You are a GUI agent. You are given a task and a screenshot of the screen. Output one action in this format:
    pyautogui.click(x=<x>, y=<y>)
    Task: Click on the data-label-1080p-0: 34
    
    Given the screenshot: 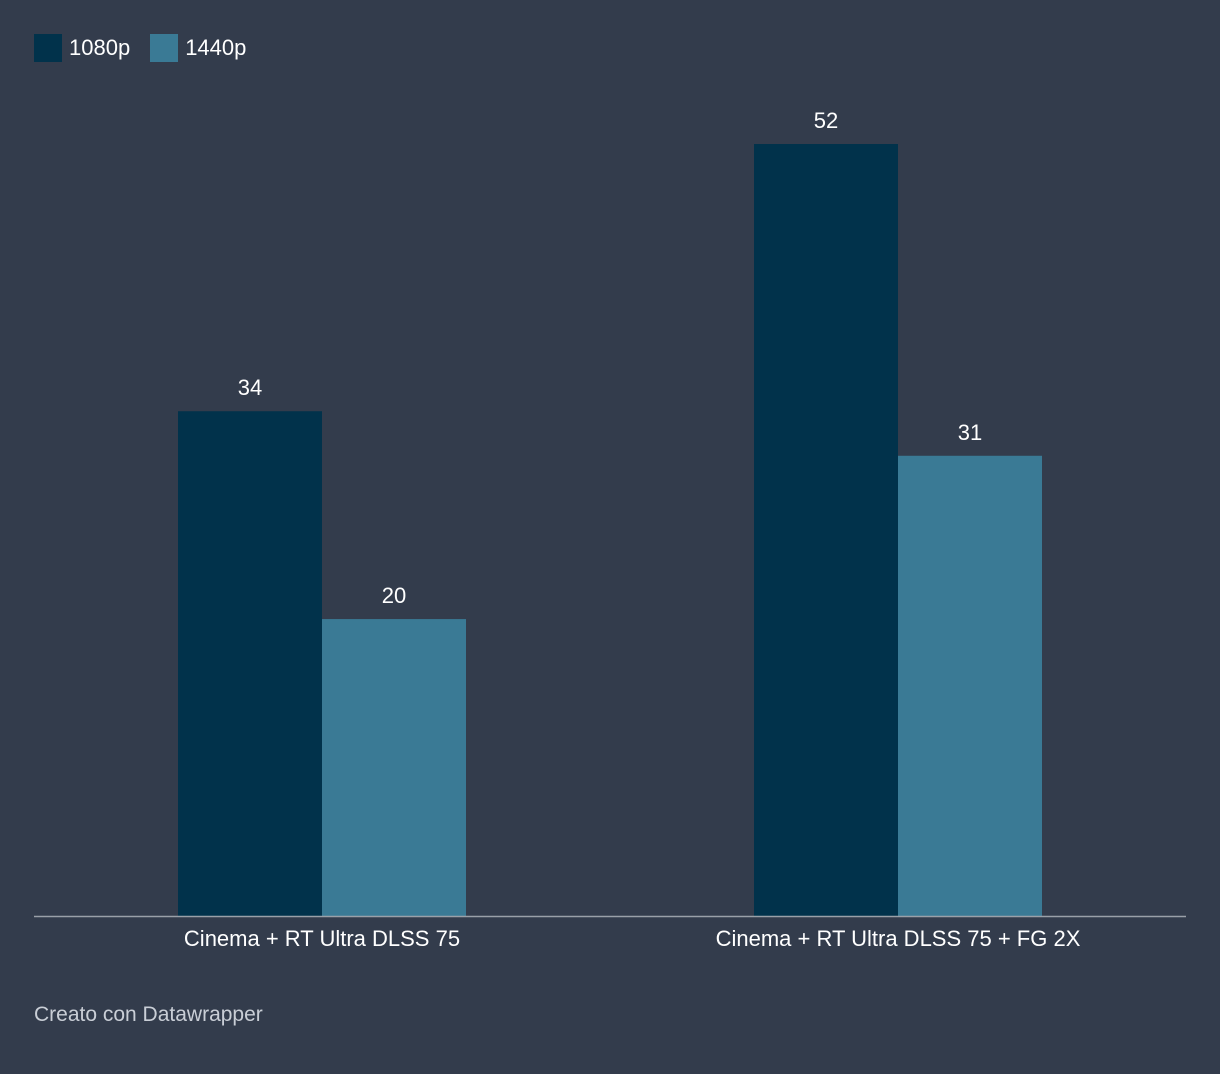 What is the action you would take?
    pyautogui.click(x=250, y=387)
    